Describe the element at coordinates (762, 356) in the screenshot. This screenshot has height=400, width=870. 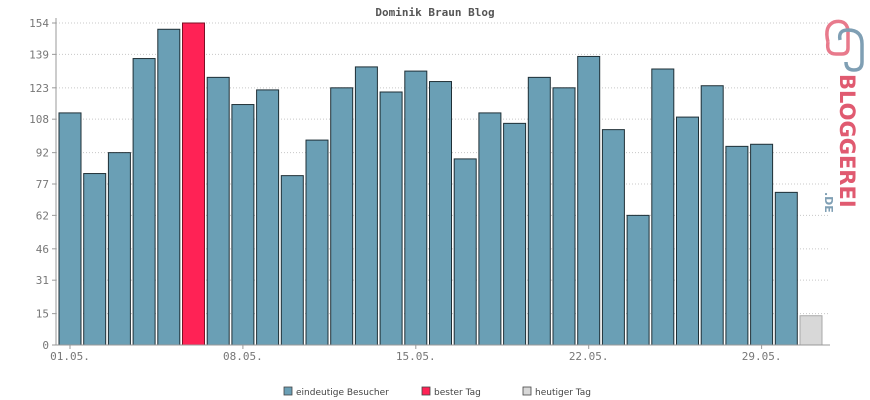
I see `x-tick-label: 29.05.` at that location.